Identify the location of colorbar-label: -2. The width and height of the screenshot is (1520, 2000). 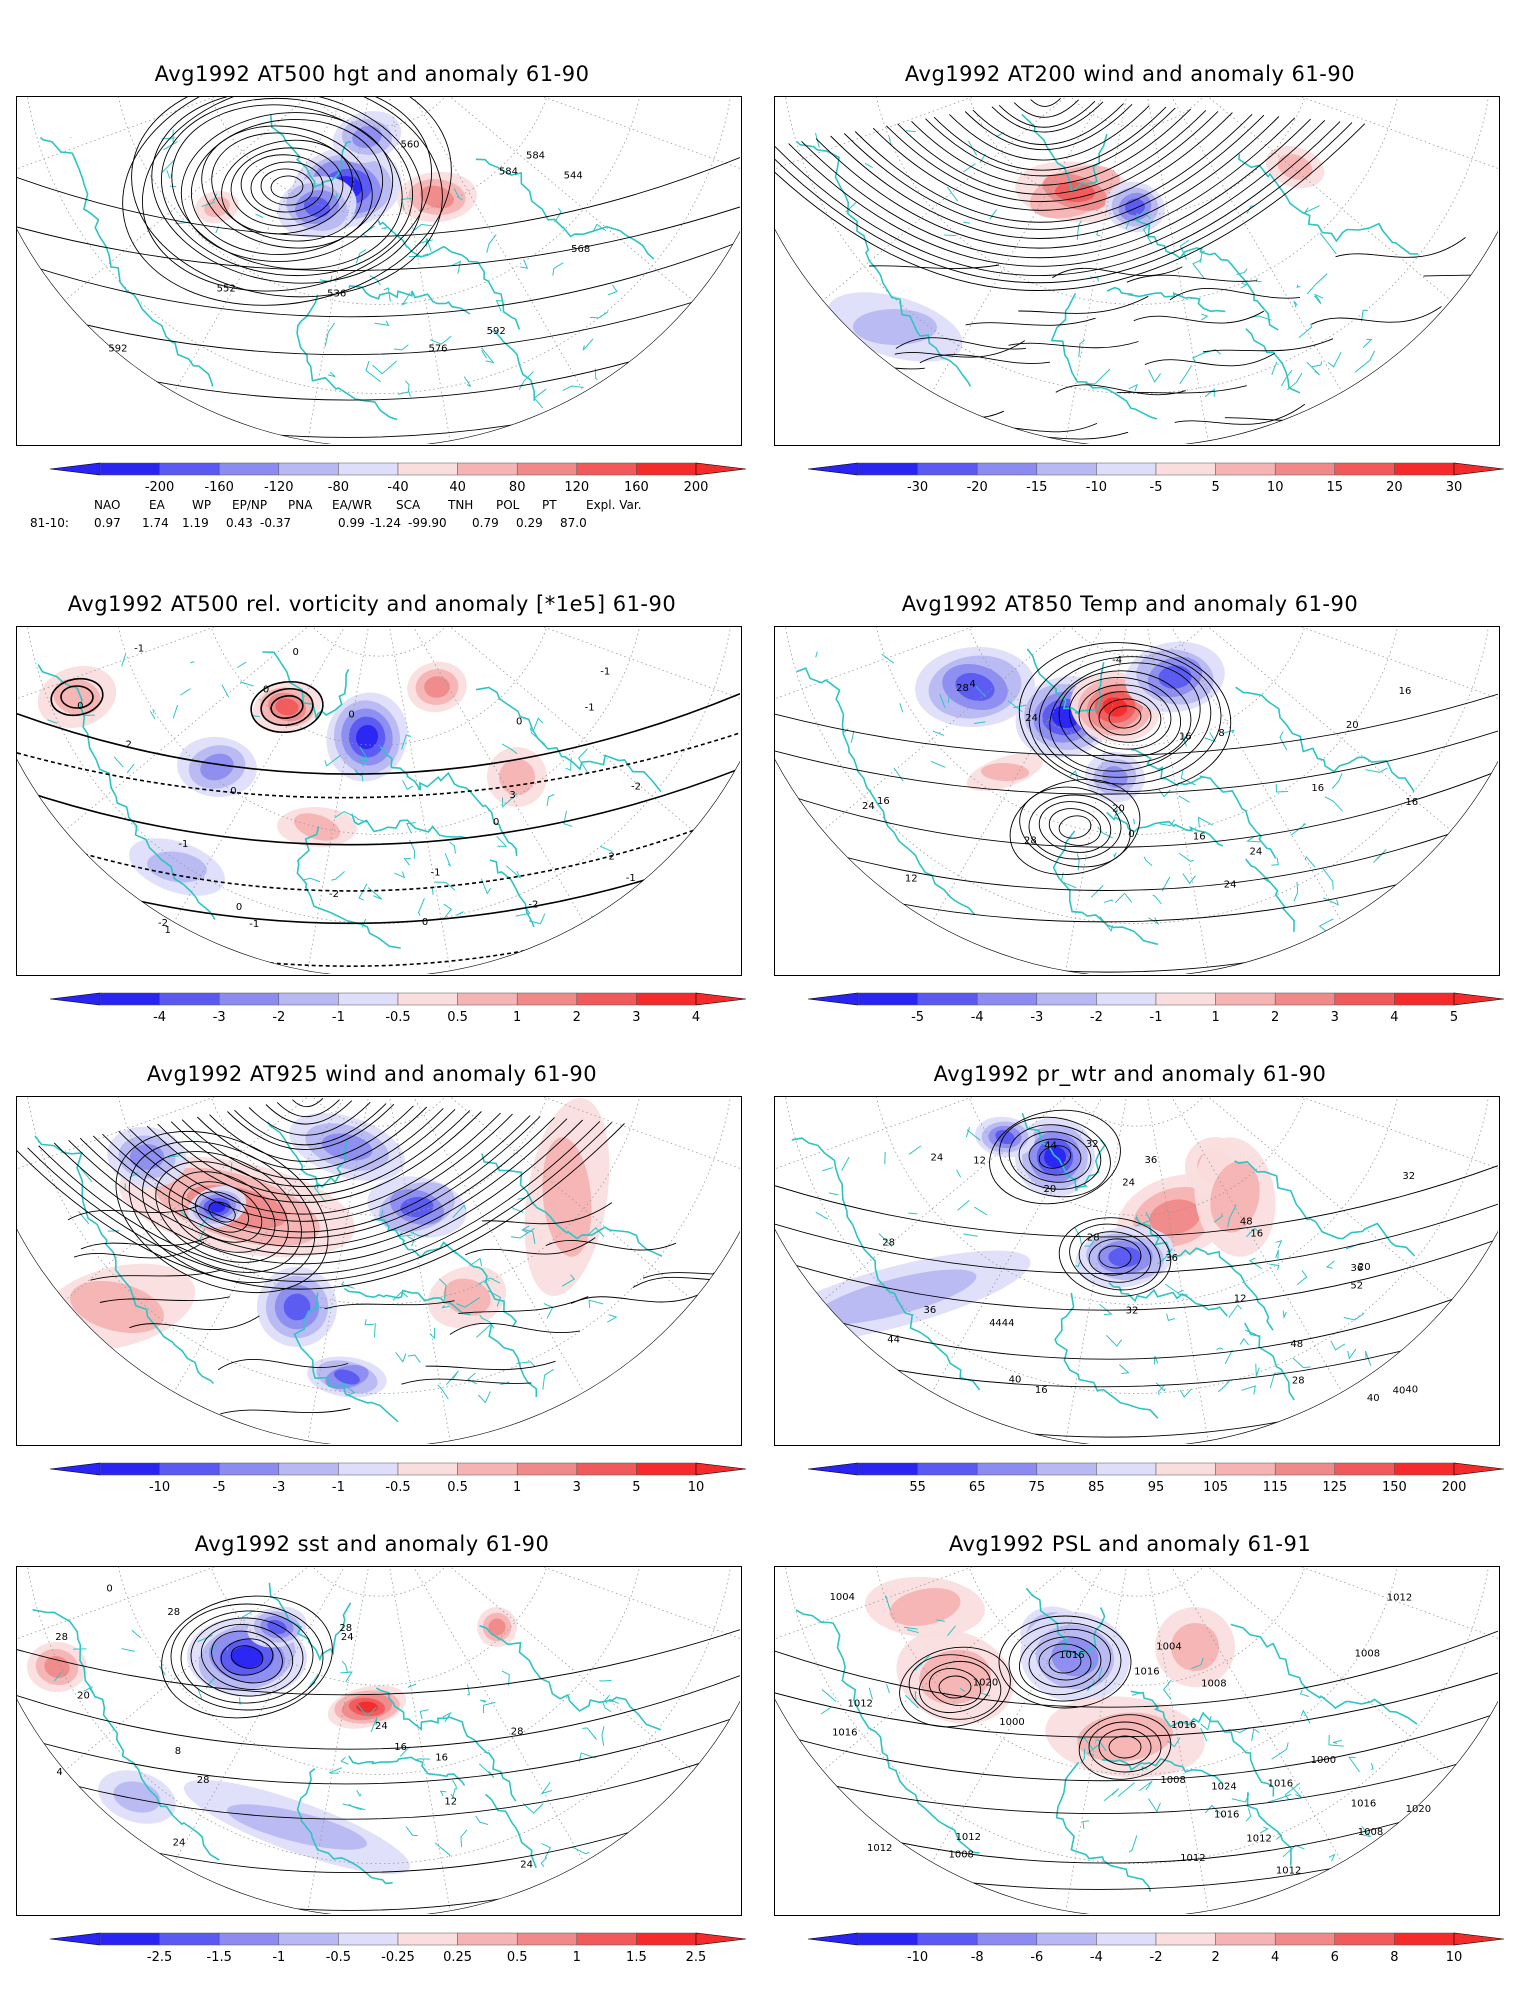
(1156, 1957).